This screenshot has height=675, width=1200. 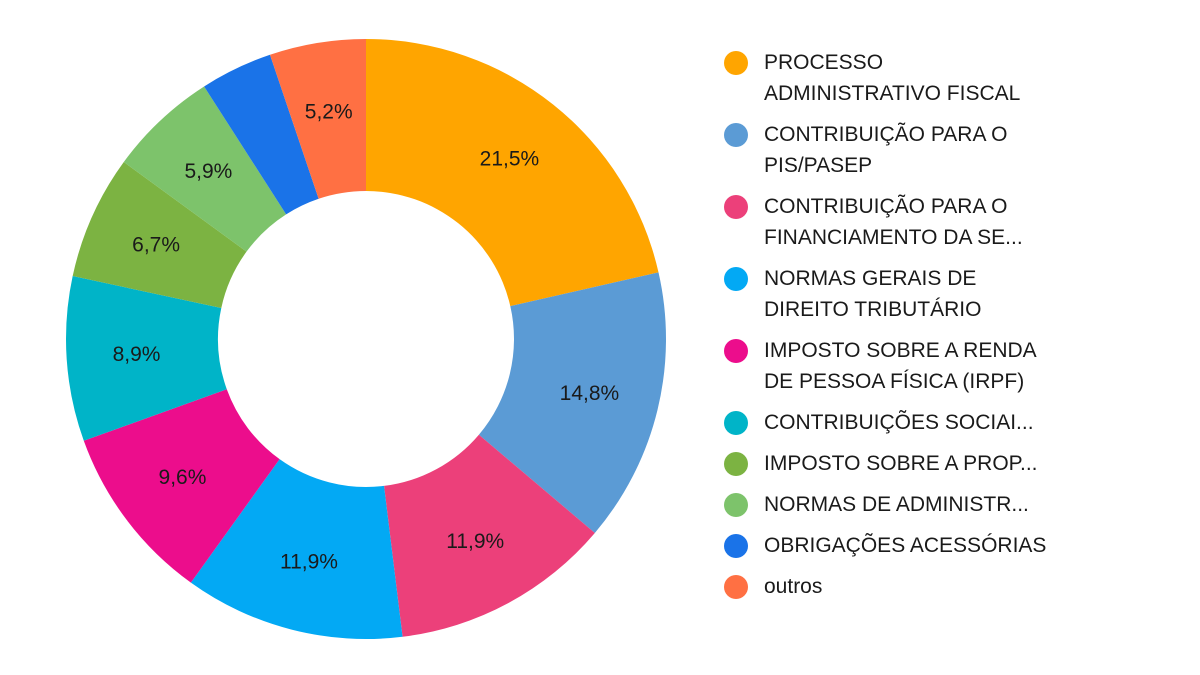 I want to click on slice-label-2: 11,9%, so click(x=475, y=541).